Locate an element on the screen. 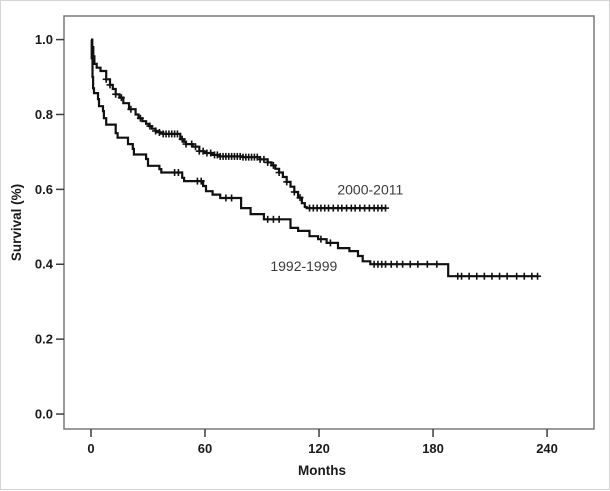 The width and height of the screenshot is (610, 491). y-tick-label: 0.4 is located at coordinates (44, 264).